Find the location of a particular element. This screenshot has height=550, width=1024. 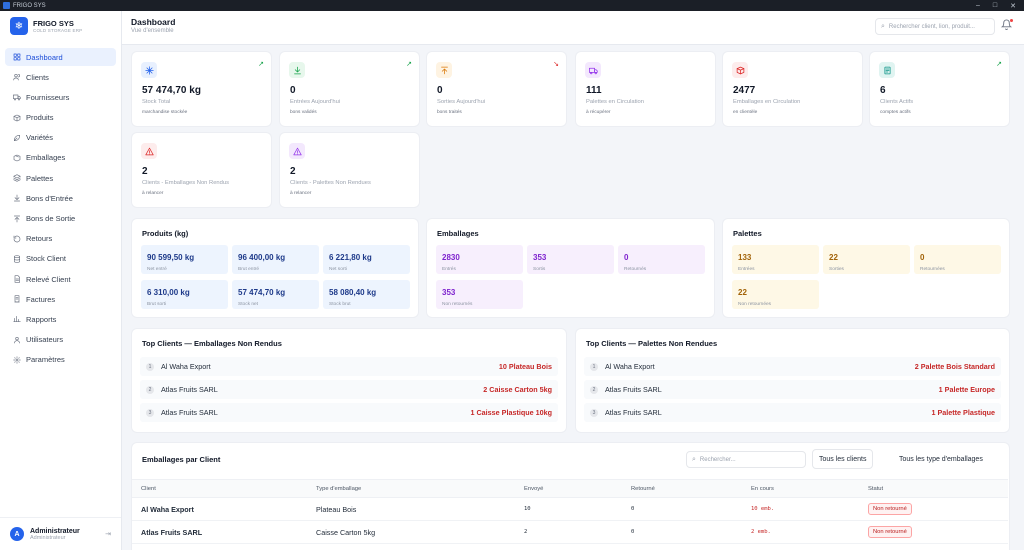

client-filter-value: Tous les clients is located at coordinates (843, 459).